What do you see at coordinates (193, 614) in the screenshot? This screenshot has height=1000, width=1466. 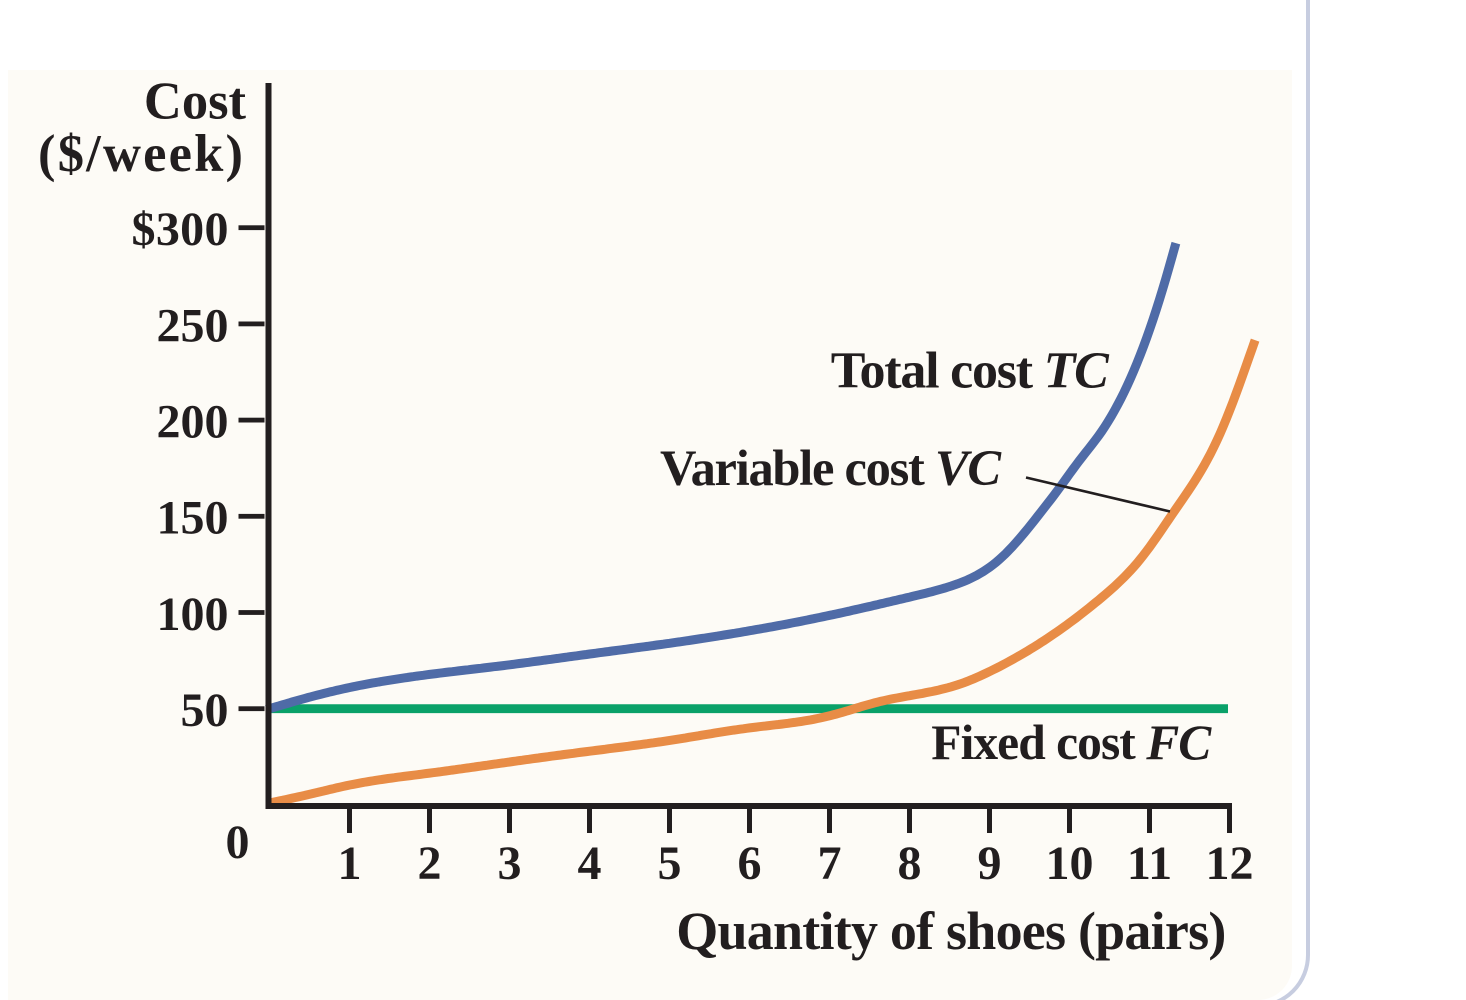 I see `svg-text: 100` at bounding box center [193, 614].